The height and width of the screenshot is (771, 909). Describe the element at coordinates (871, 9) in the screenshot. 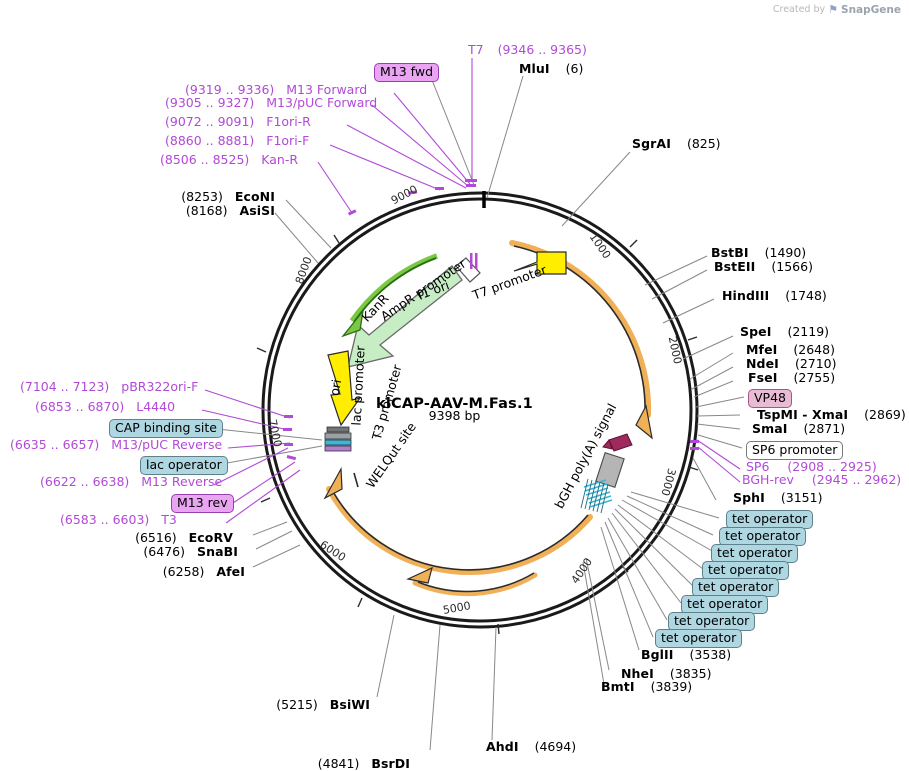

I see `watermark-brand: SnapGene` at that location.